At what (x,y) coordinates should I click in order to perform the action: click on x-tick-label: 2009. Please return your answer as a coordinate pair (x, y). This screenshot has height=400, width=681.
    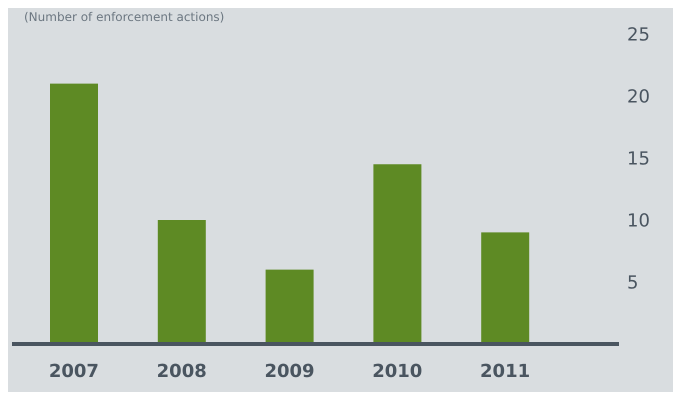
    Looking at the image, I should click on (289, 371).